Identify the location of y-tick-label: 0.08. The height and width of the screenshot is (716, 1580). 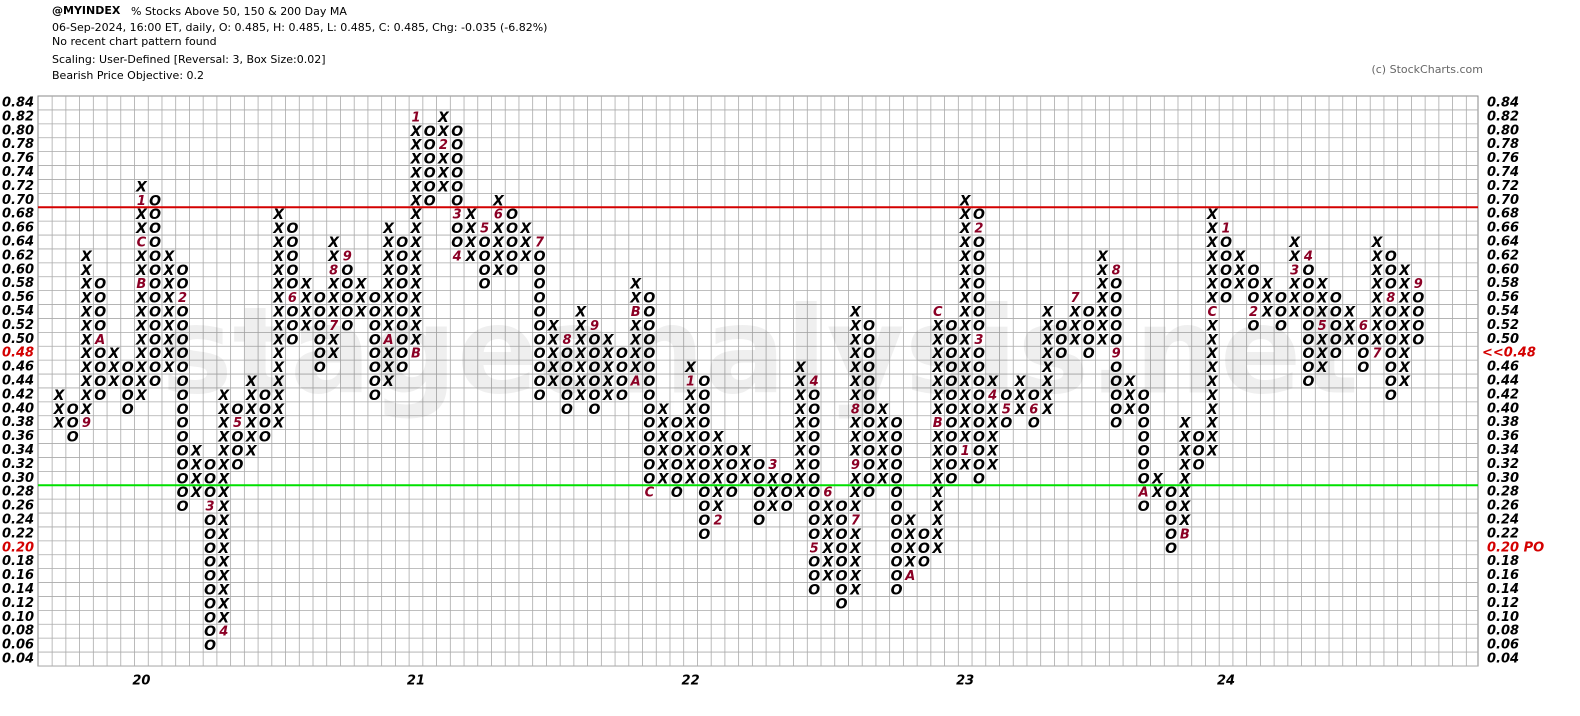
(18, 631).